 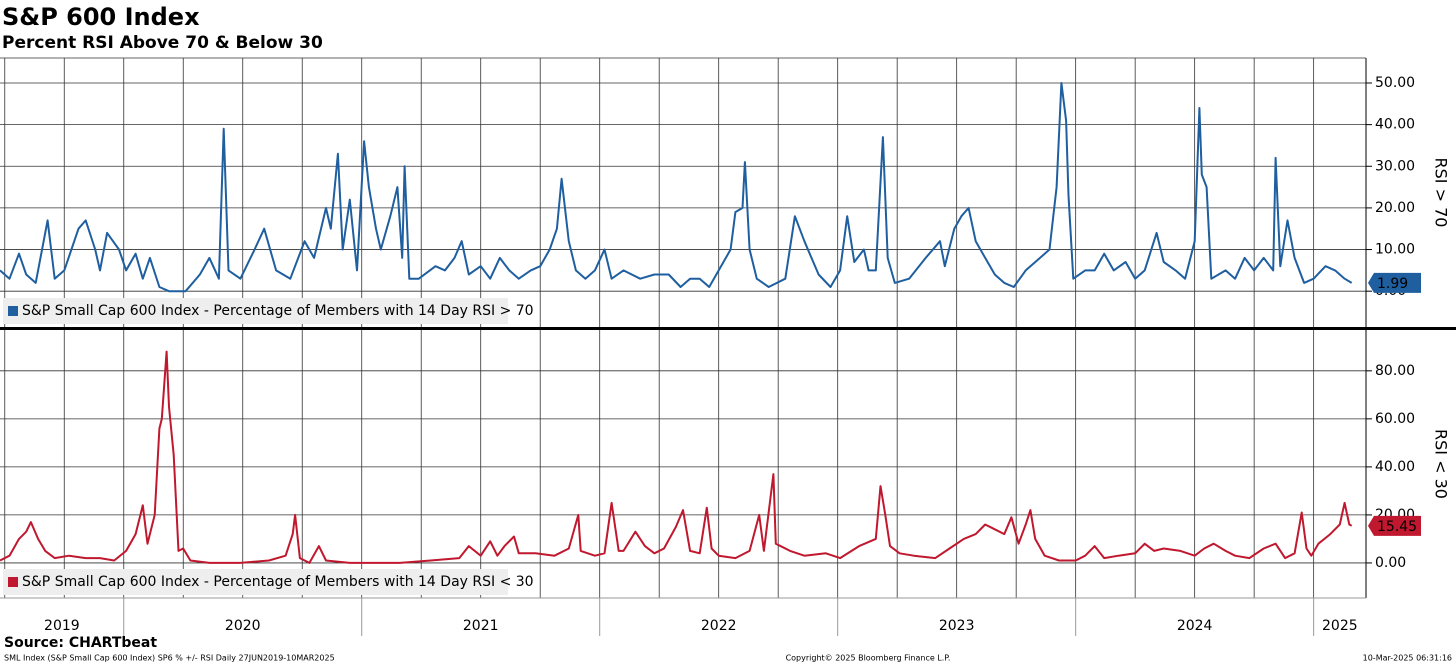 I want to click on y-tick-label: 50.00, so click(x=1395, y=83).